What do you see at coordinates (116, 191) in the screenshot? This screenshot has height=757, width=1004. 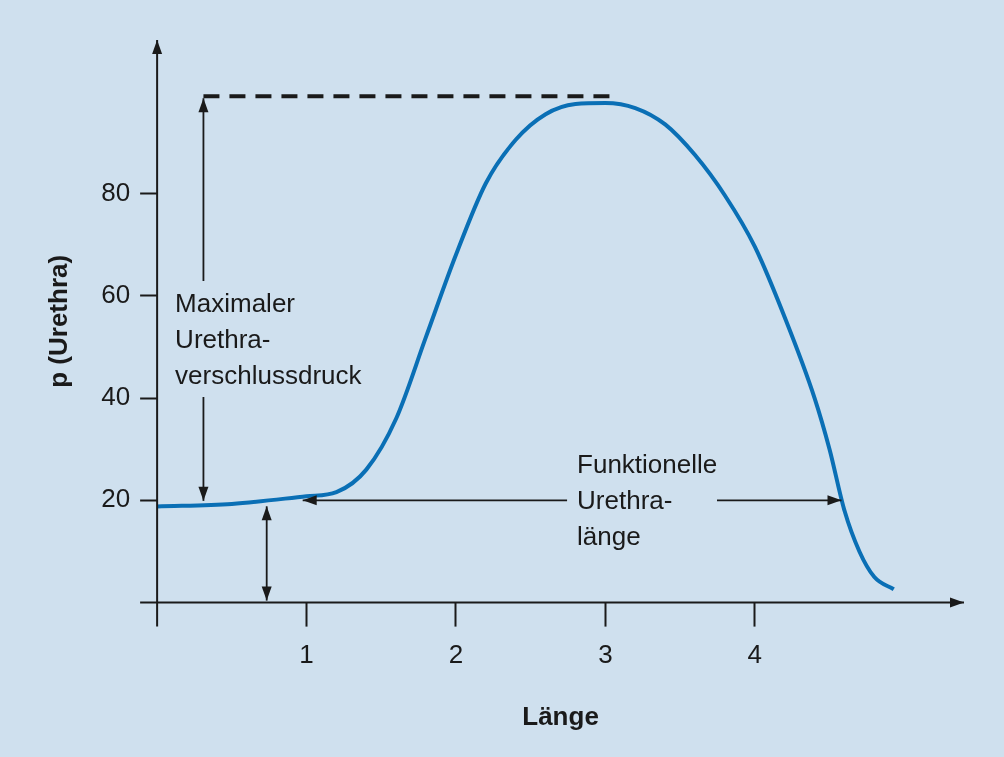 I see `y-tick-label: 80` at bounding box center [116, 191].